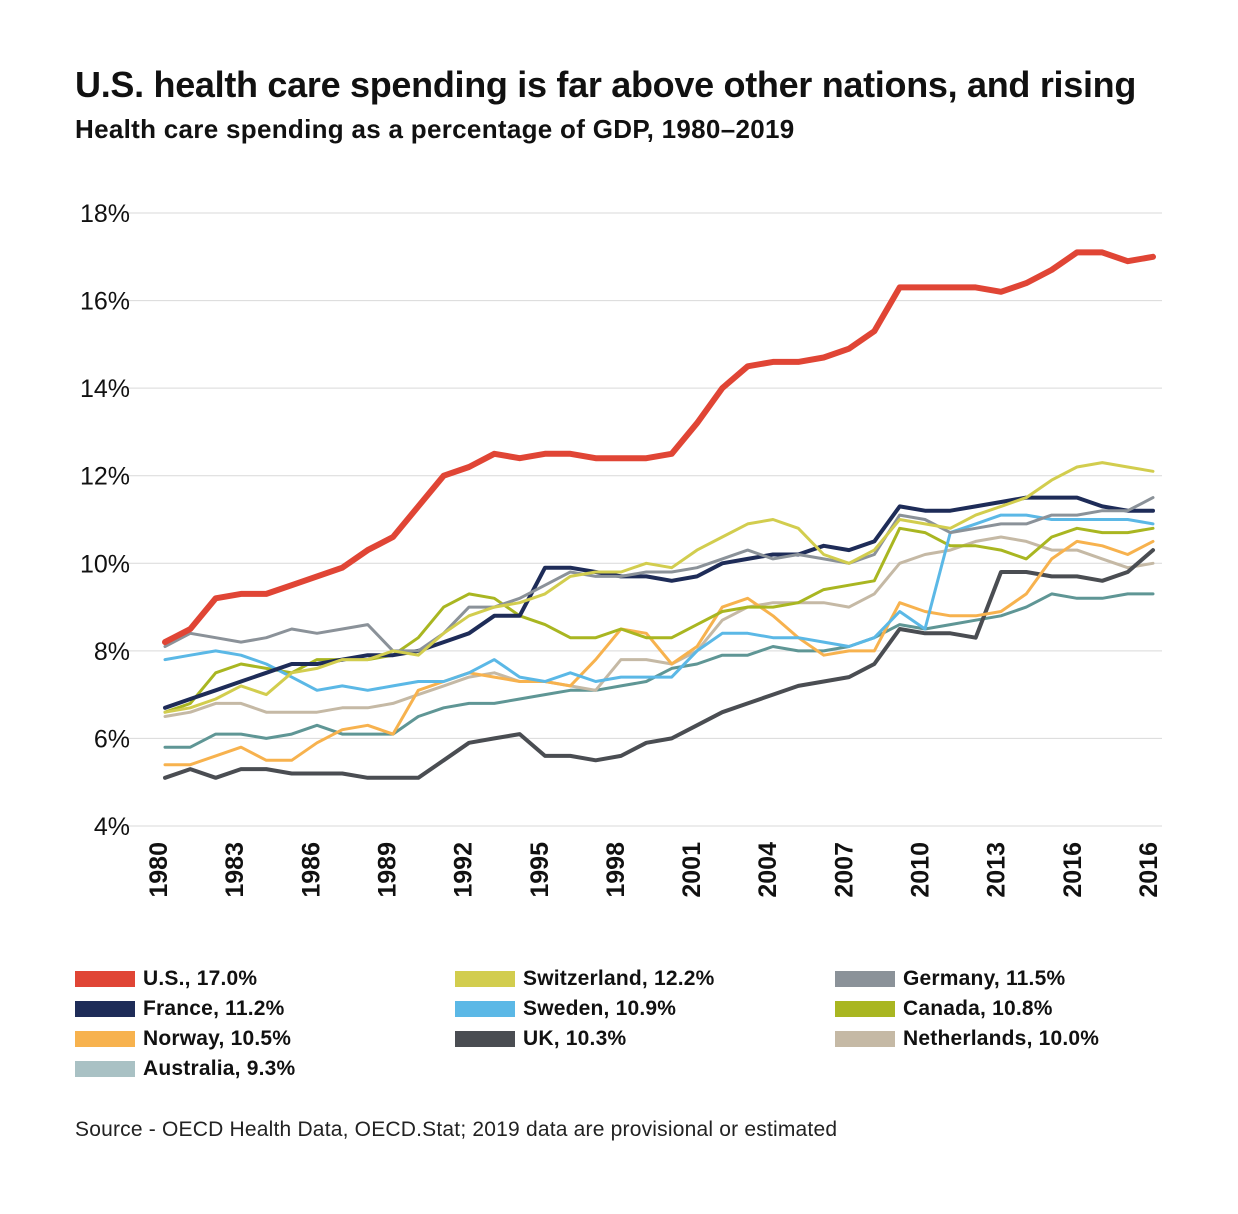 This screenshot has width=1238, height=1214. Describe the element at coordinates (105, 520) in the screenshot. I see `y-axis-tick-labels: 4% 6% 8% 10% 12% 14% 16% 18%` at that location.